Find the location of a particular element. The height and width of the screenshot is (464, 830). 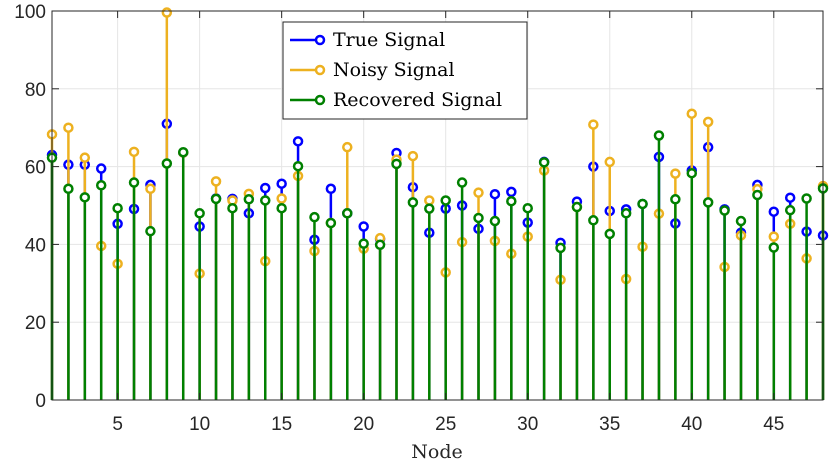

y-tick-label: 40 is located at coordinates (35, 245).